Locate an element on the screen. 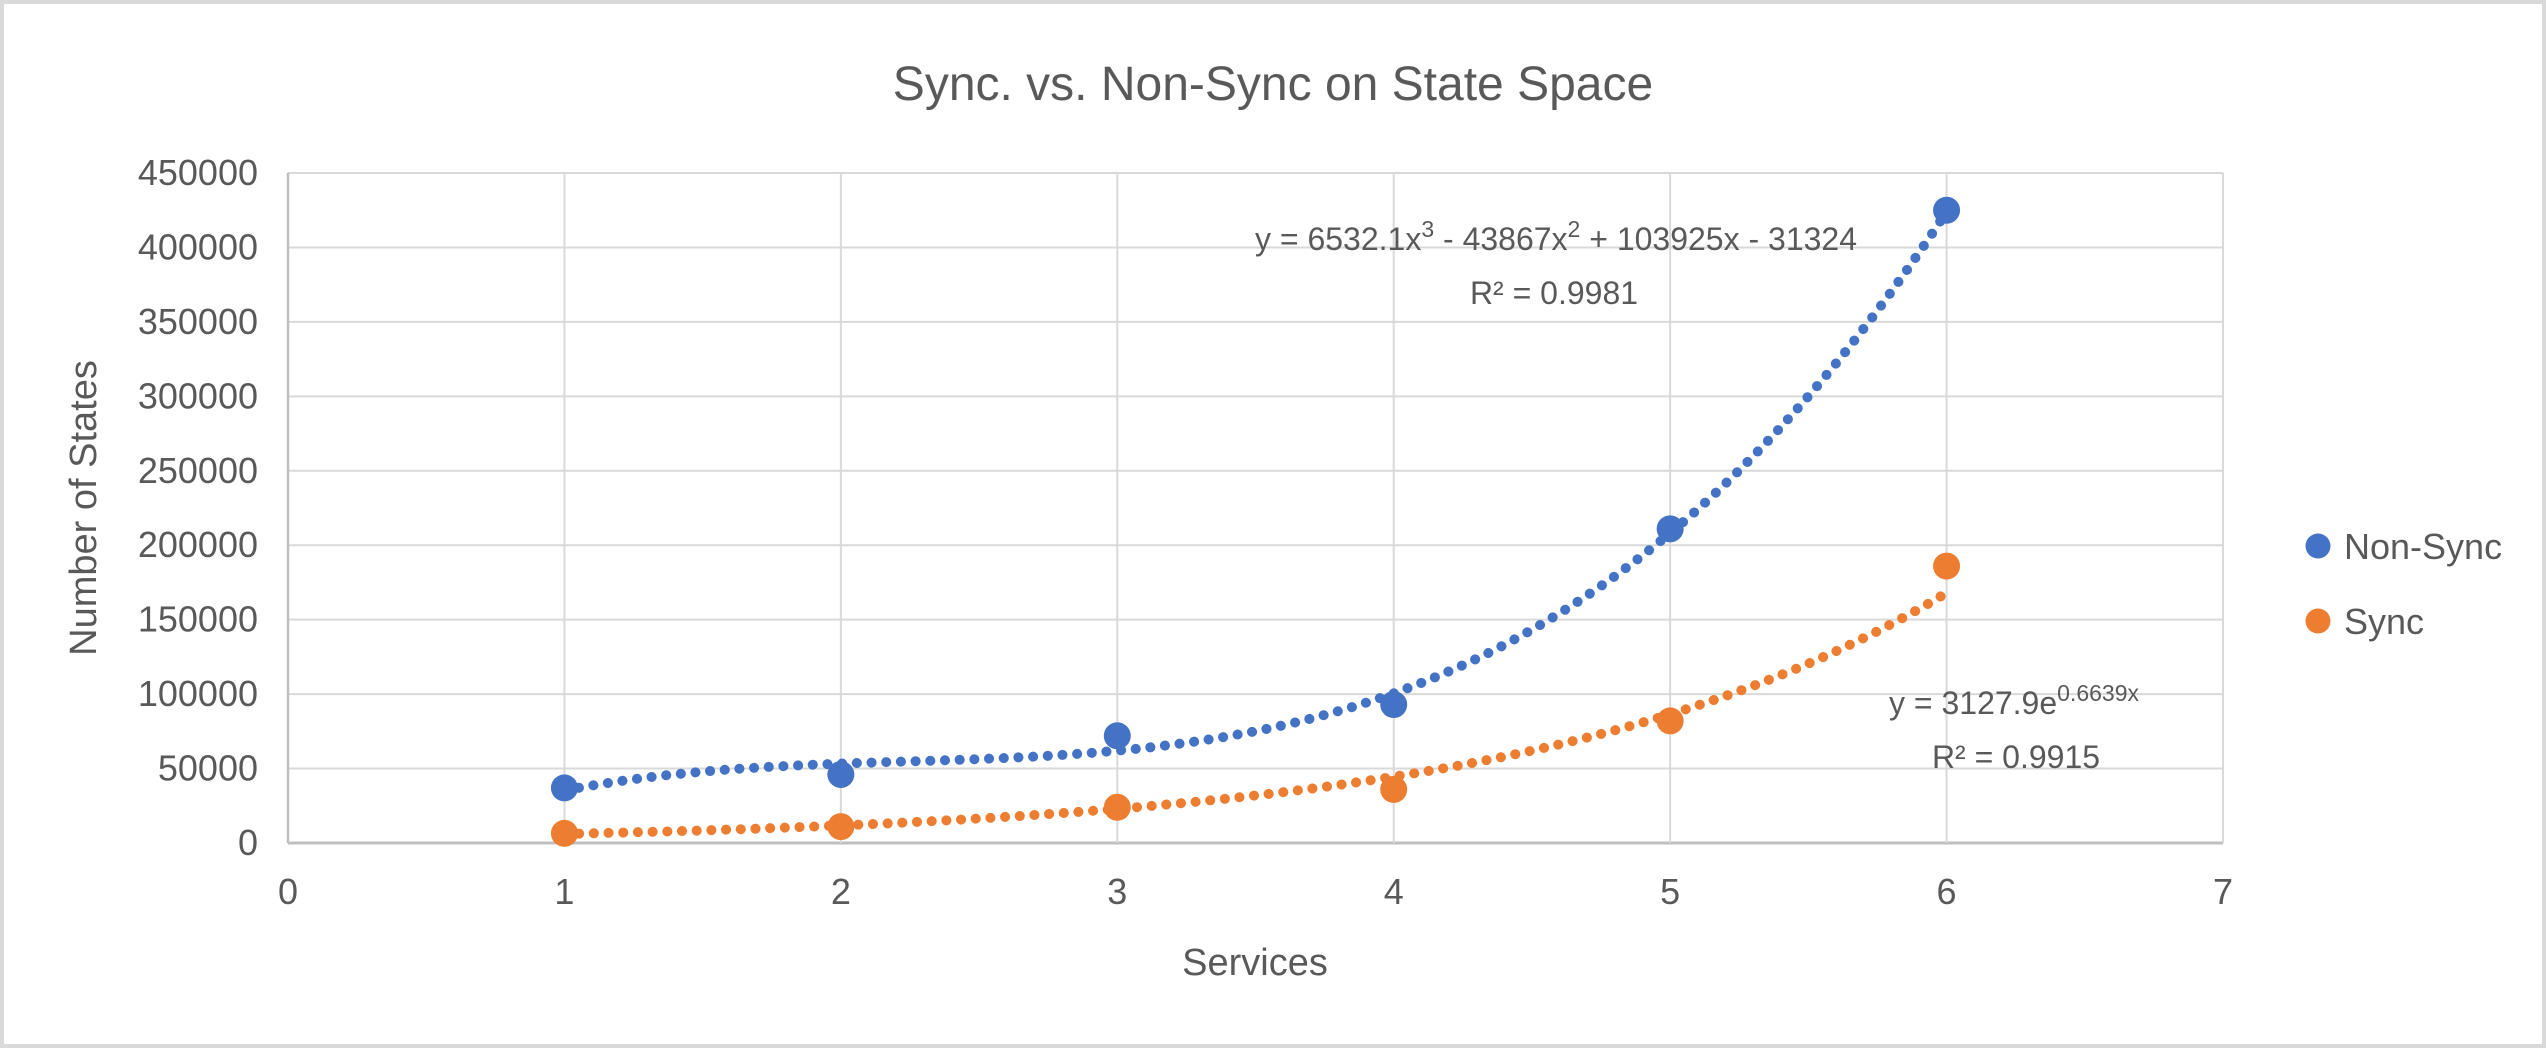 This screenshot has width=2546, height=1053. x-tick-label: 3 is located at coordinates (1117, 891).